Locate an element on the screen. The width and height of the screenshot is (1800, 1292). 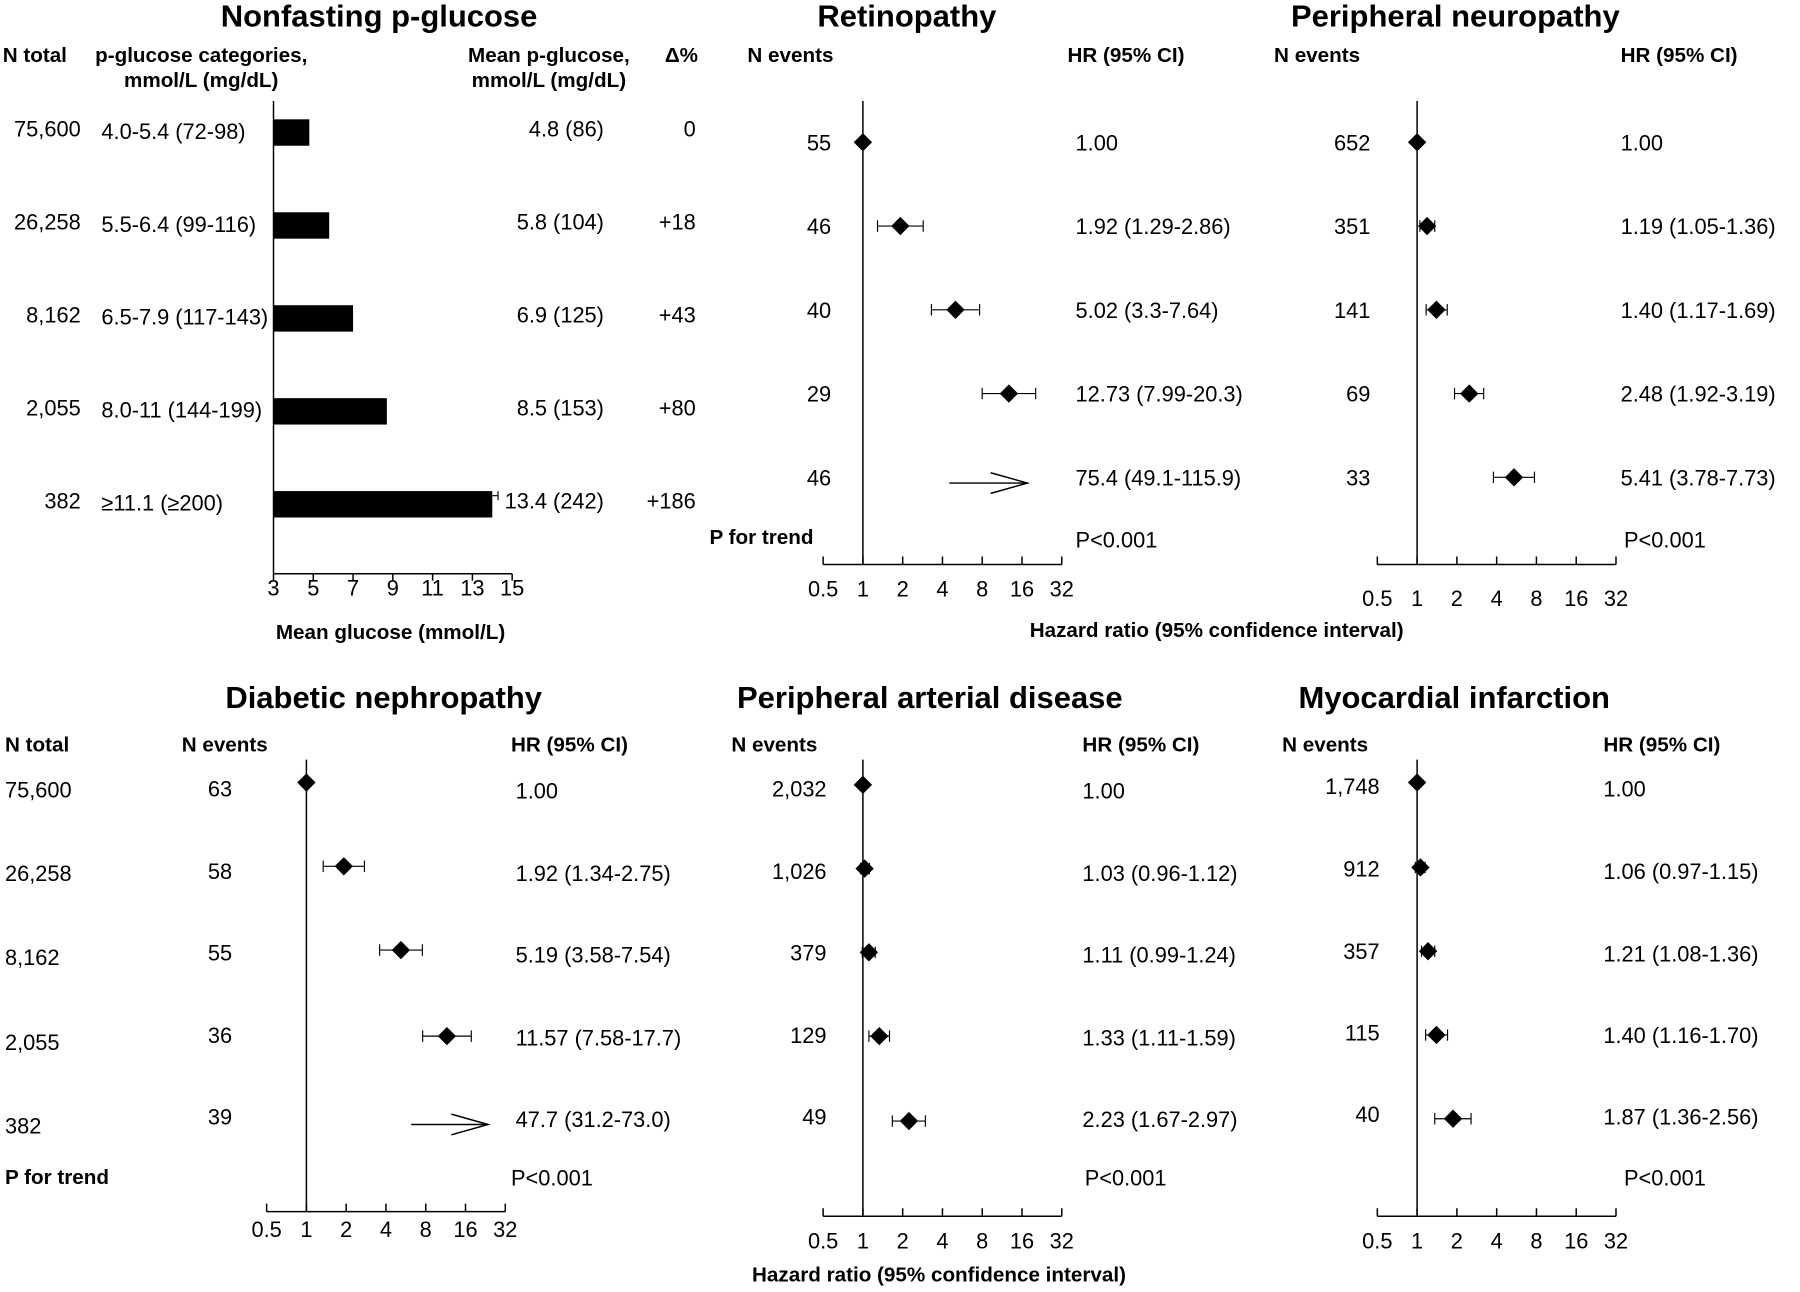
n-total-value: 2,055 is located at coordinates (32, 1042).